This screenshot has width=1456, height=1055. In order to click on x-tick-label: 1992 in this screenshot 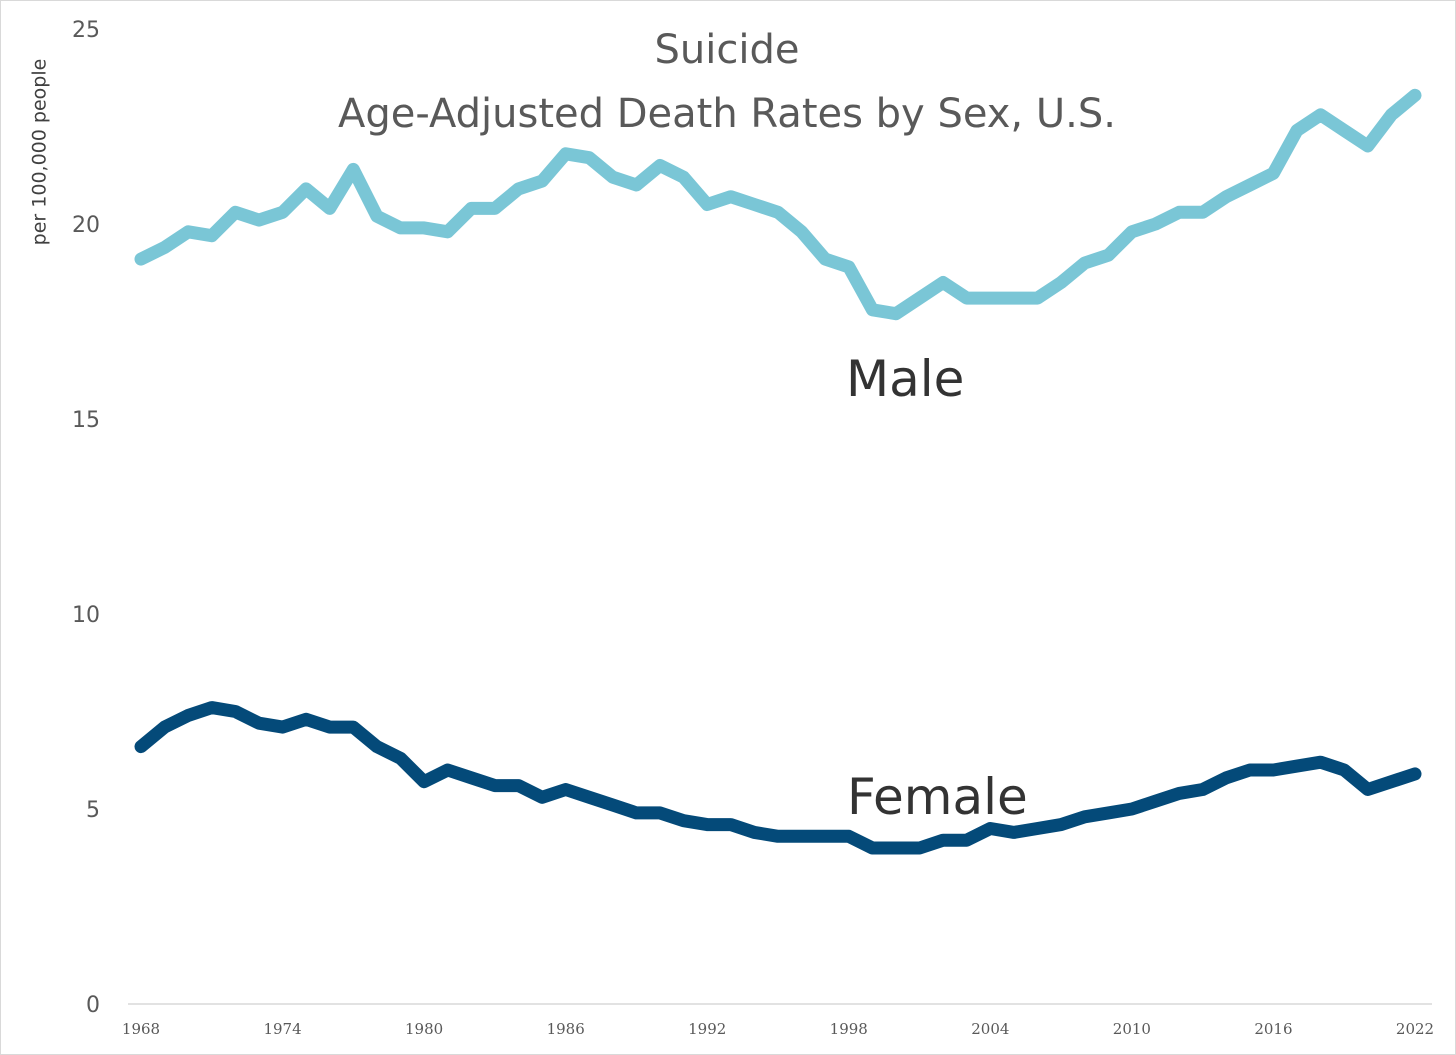, I will do `click(707, 1029)`.